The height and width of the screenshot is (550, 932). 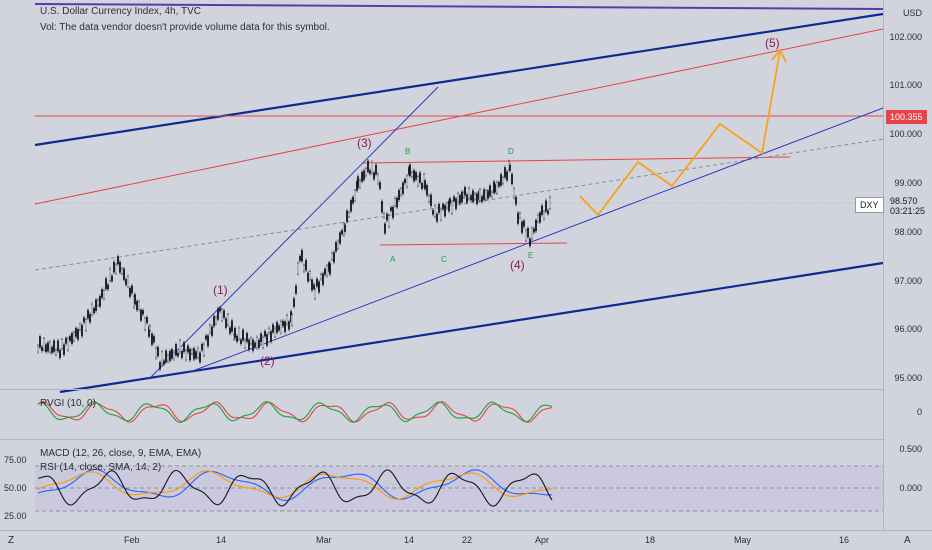 What do you see at coordinates (68, 403) in the screenshot?
I see `rvgi-legend: RVGI (10, 0)` at bounding box center [68, 403].